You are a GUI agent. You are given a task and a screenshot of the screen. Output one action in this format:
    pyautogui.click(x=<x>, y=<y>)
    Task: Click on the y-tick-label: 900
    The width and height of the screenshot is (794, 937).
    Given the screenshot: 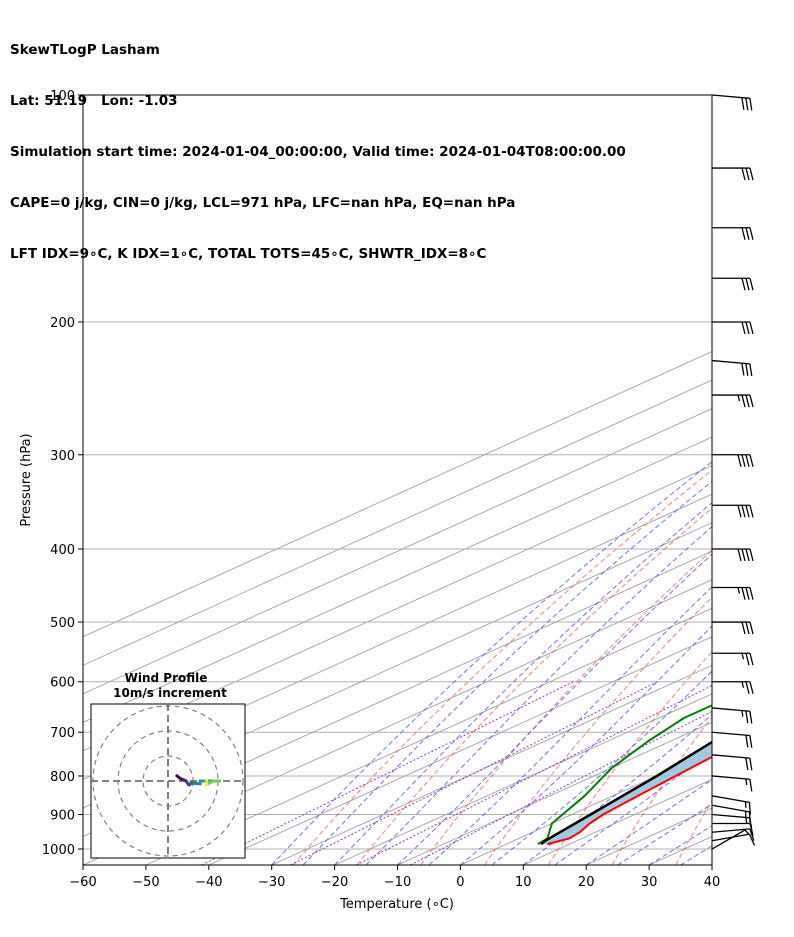 What is the action you would take?
    pyautogui.click(x=62, y=816)
    